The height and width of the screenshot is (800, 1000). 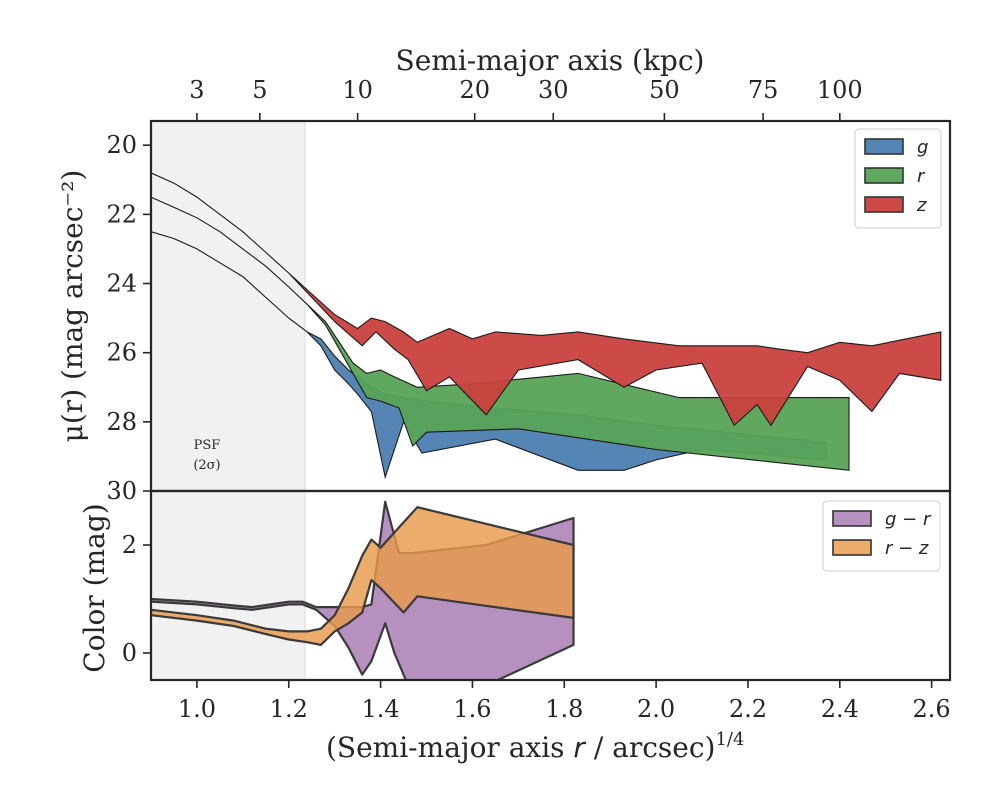 I want to click on y-tick-label: 26, so click(x=121, y=353).